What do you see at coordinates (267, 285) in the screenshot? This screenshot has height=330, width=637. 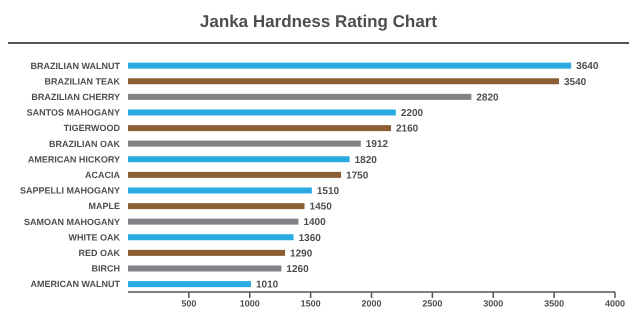 I see `data-label: 1010` at bounding box center [267, 285].